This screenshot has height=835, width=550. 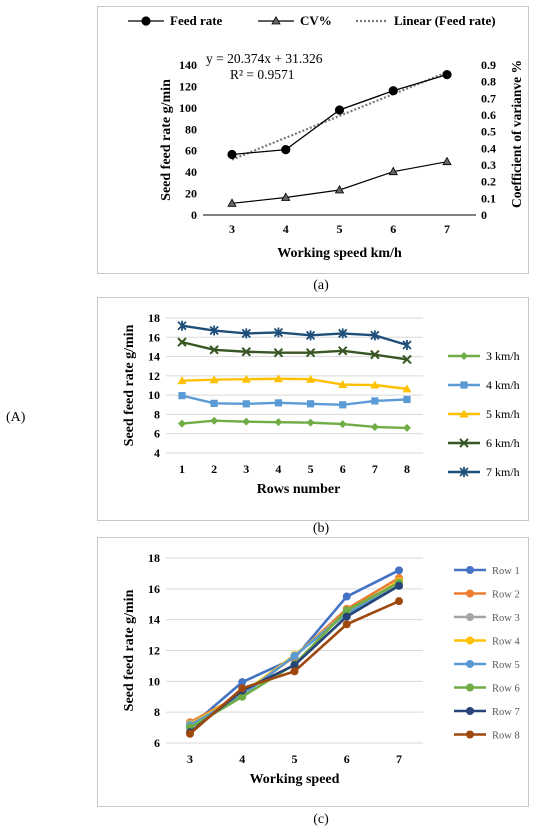 I want to click on y2-tick-label: 0.2, so click(x=488, y=182).